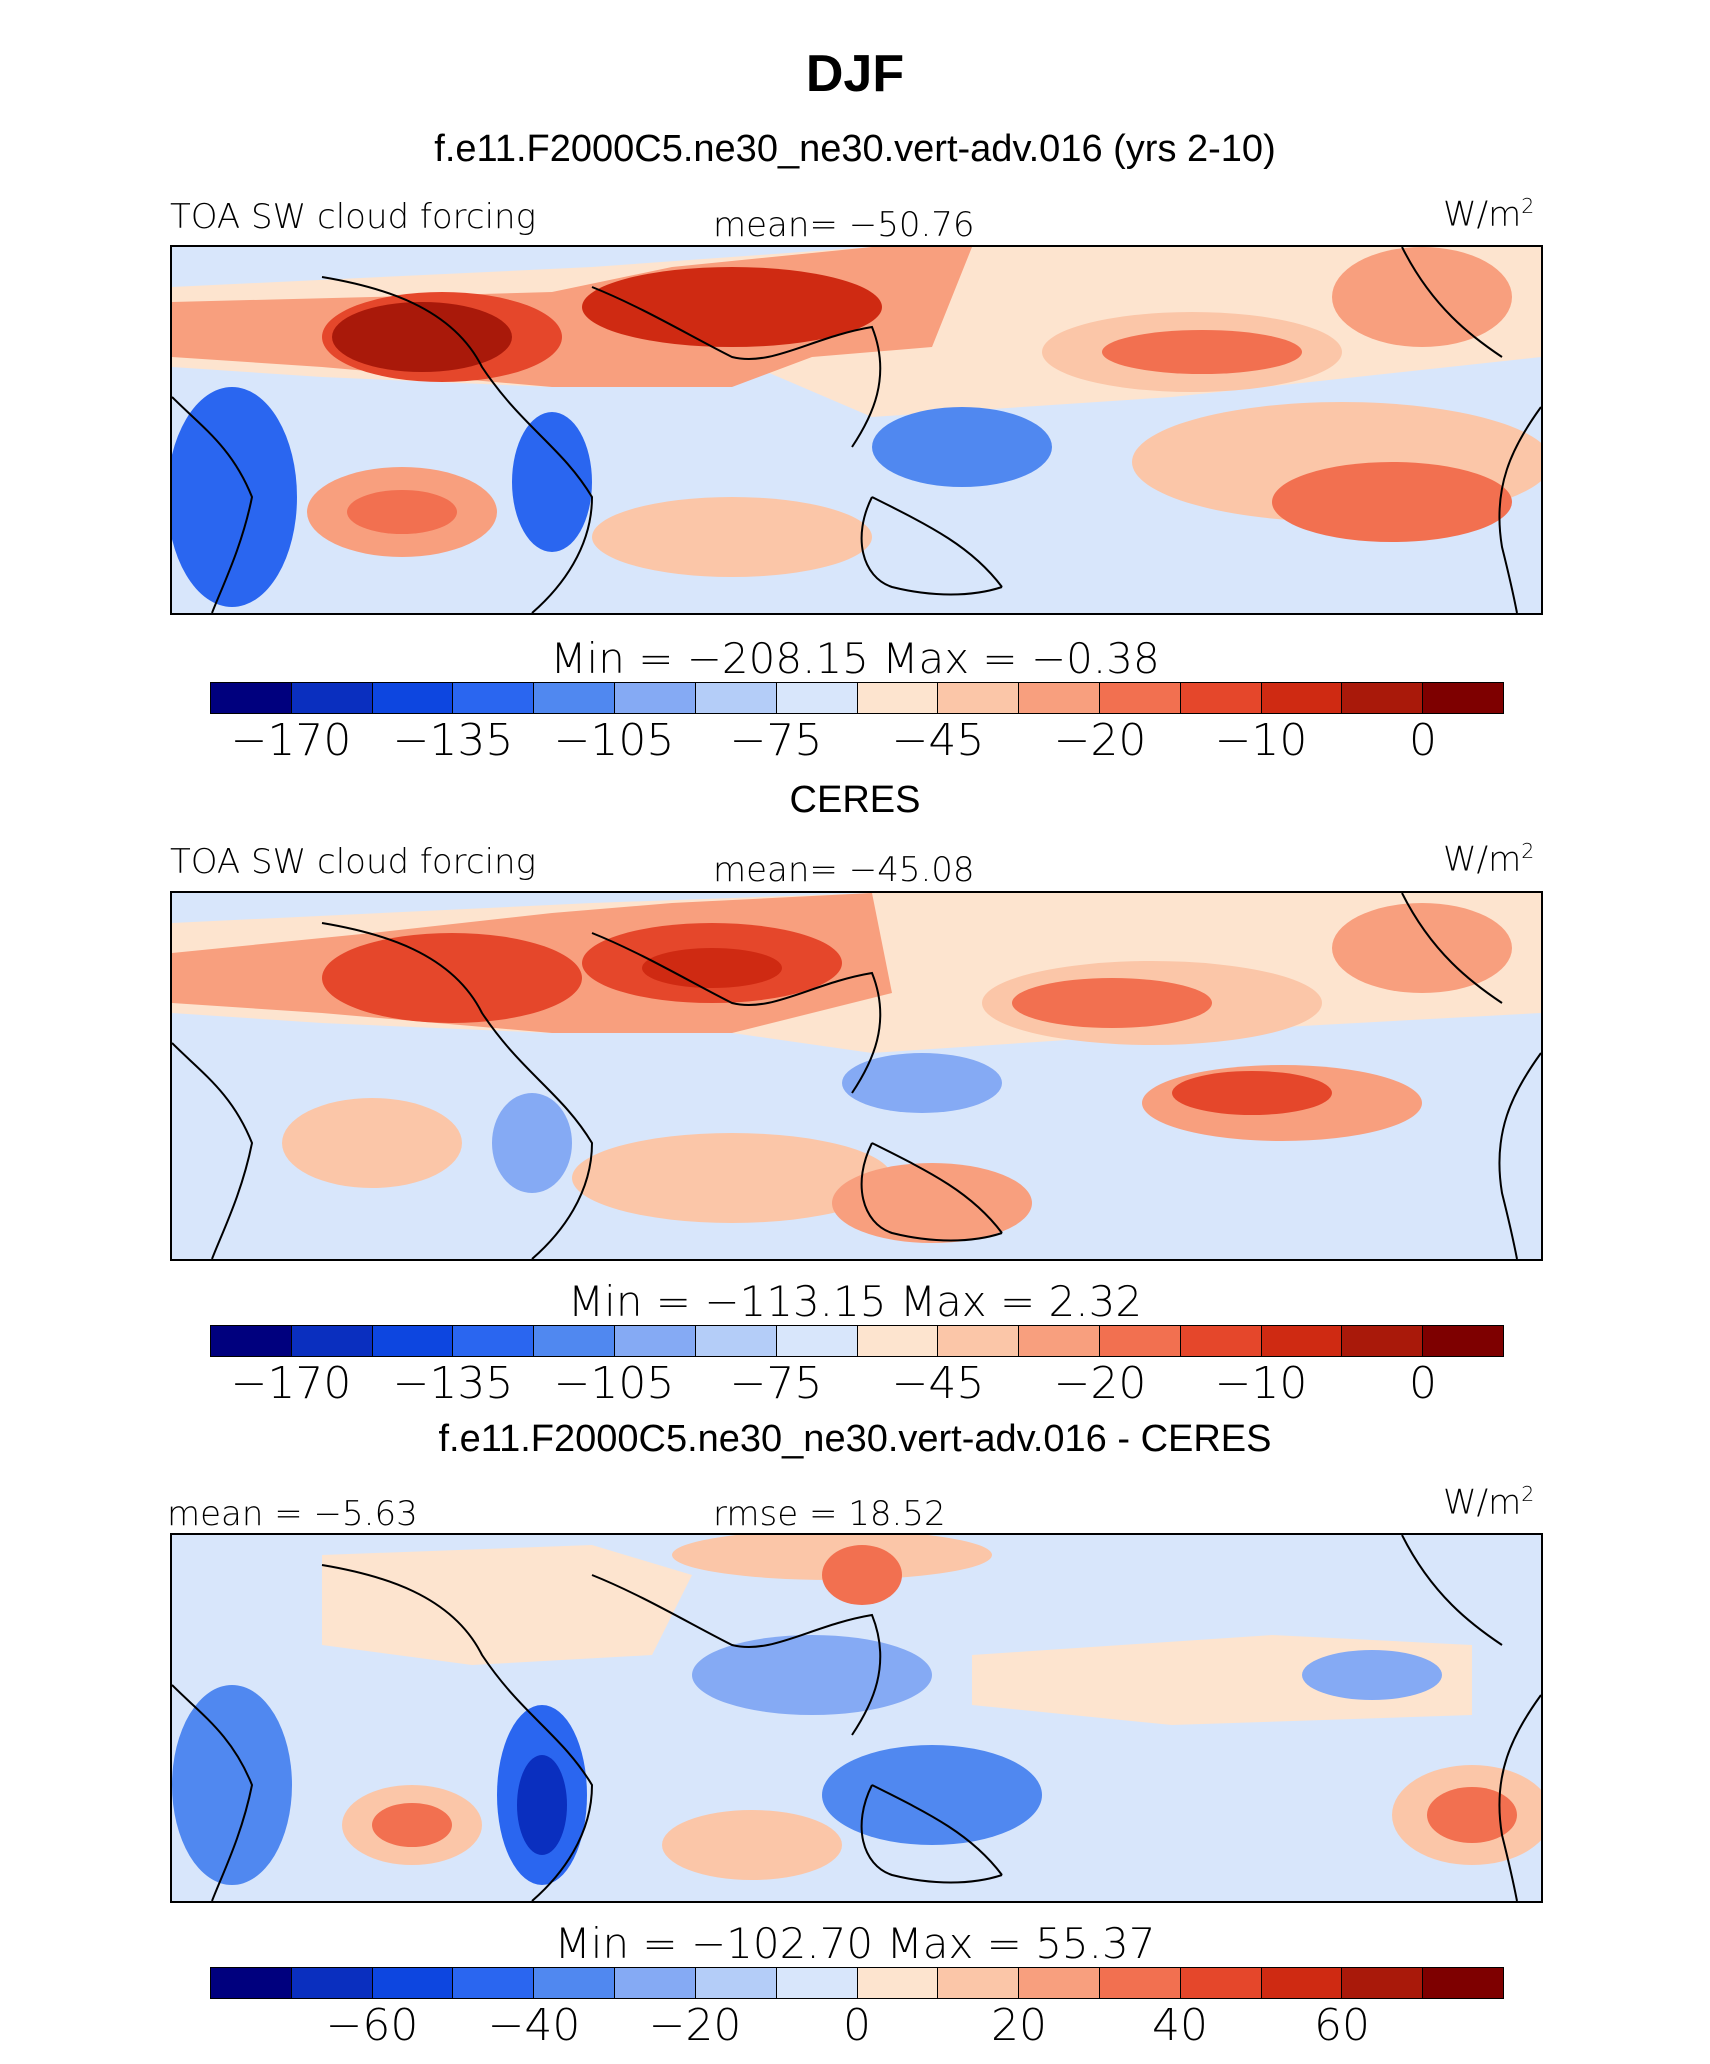  I want to click on colorbar-tick-label: −60, so click(372, 2025).